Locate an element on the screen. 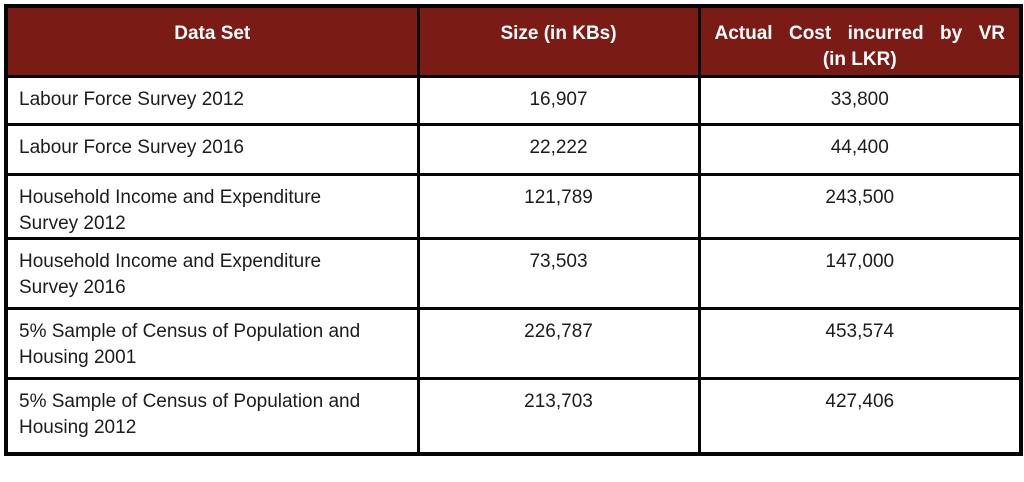 This screenshot has width=1024, height=482. dataset-cell: Labour Force Survey 2012 is located at coordinates (212, 100).